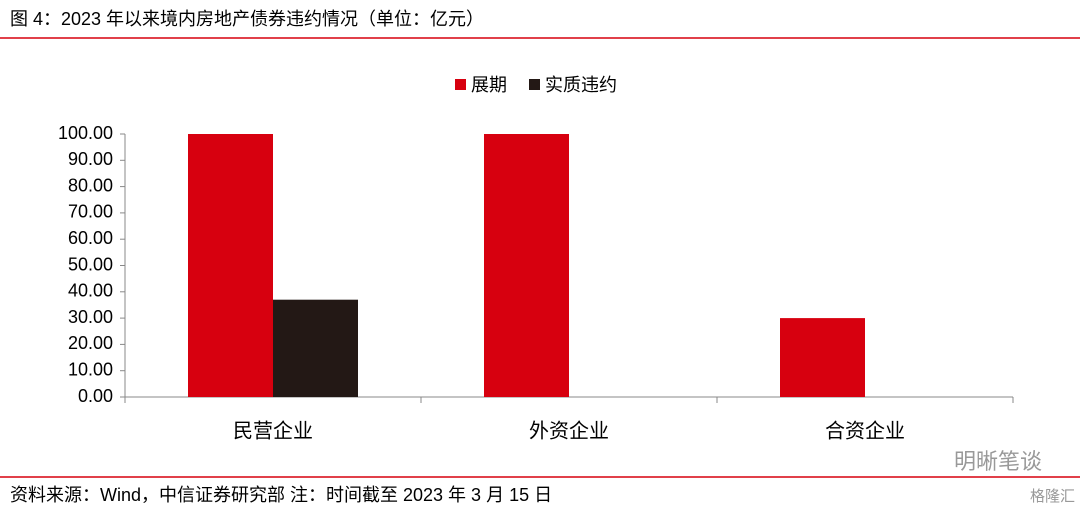  I want to click on x-tick-label: 民营企业, so click(273, 430).